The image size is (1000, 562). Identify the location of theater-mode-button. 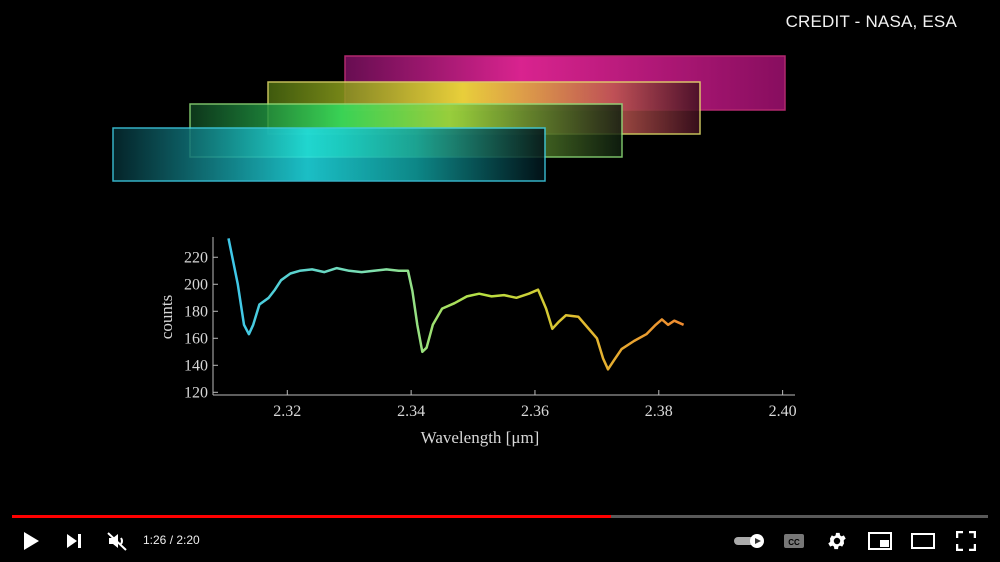
(923, 541).